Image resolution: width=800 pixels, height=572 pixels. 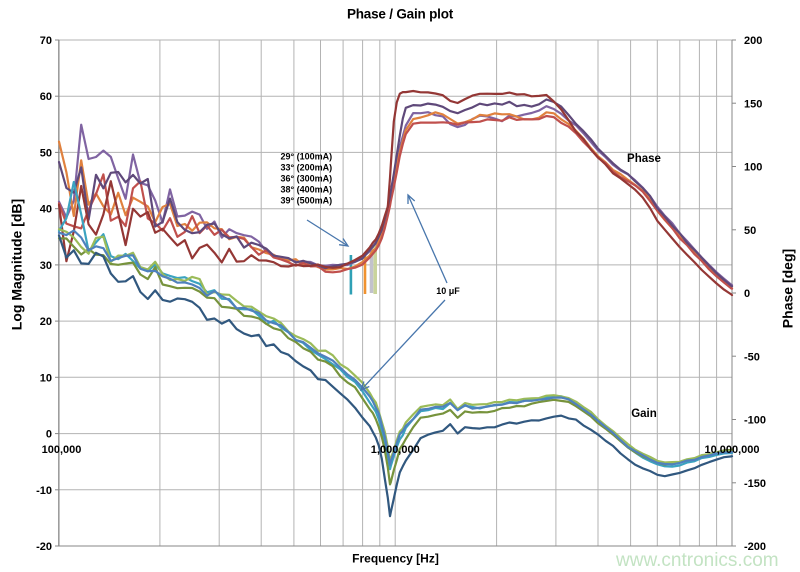 I want to click on svg-text: Phase, so click(x=644, y=159).